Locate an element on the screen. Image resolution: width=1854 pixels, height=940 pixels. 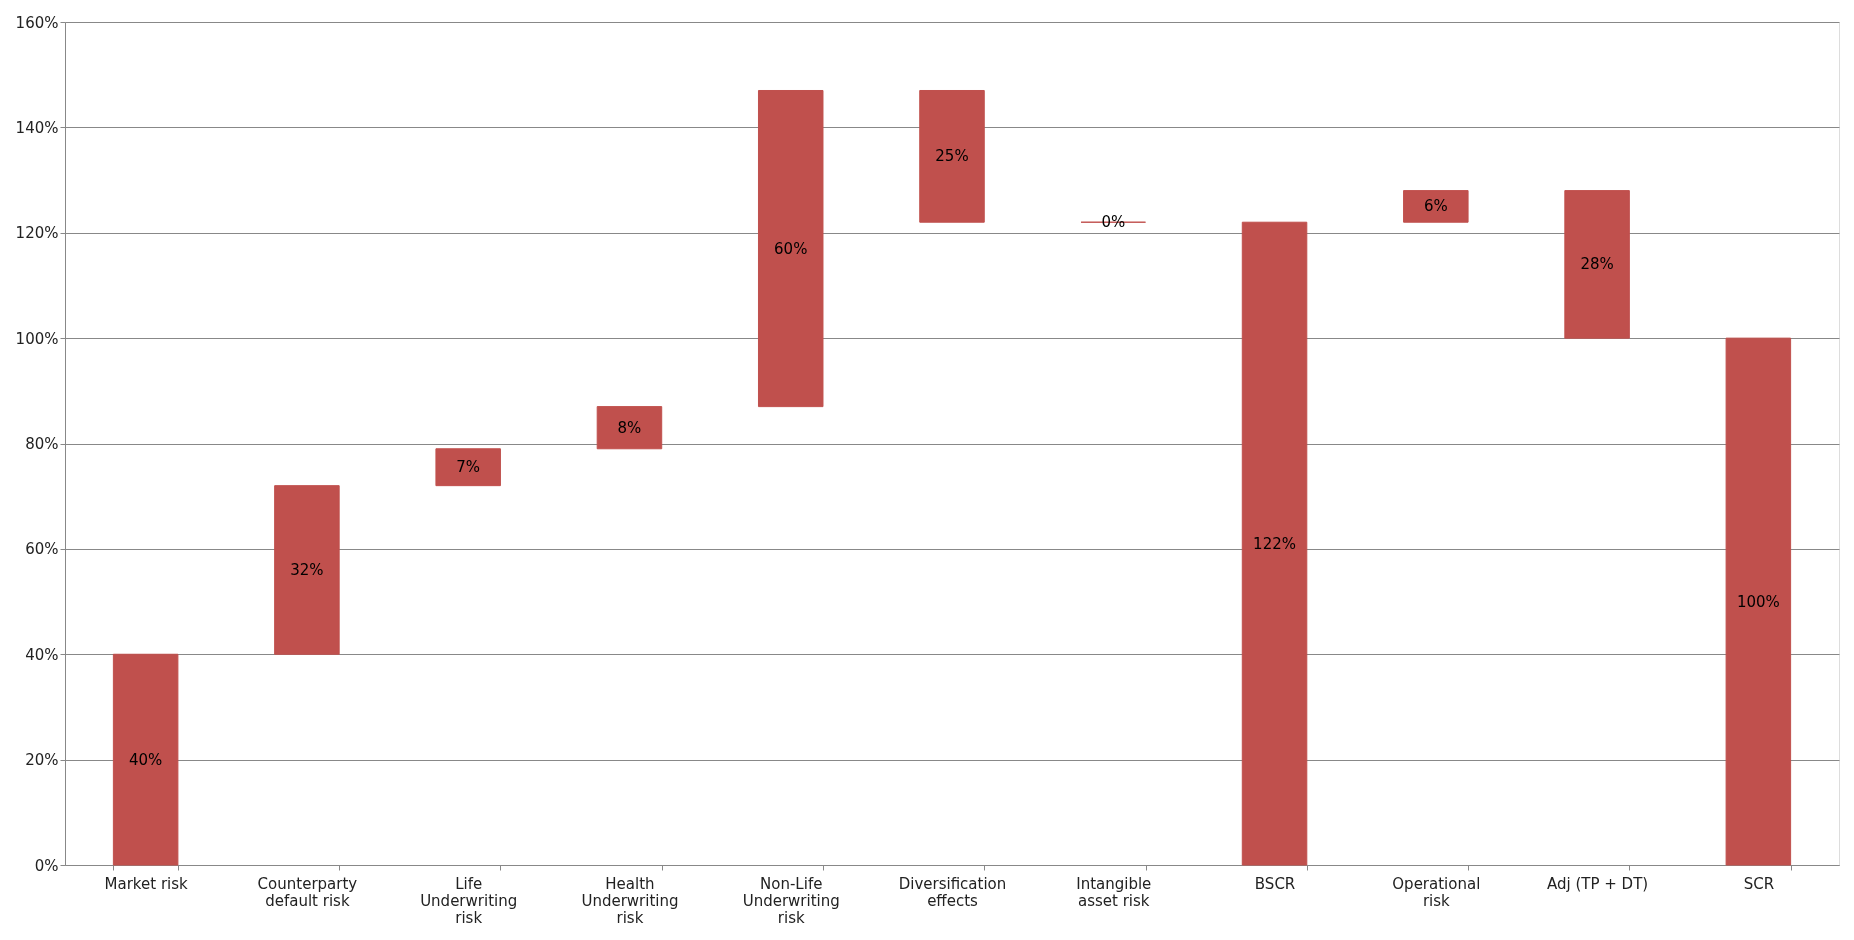
x-tick-label: Counterparty default risk is located at coordinates (307, 892).